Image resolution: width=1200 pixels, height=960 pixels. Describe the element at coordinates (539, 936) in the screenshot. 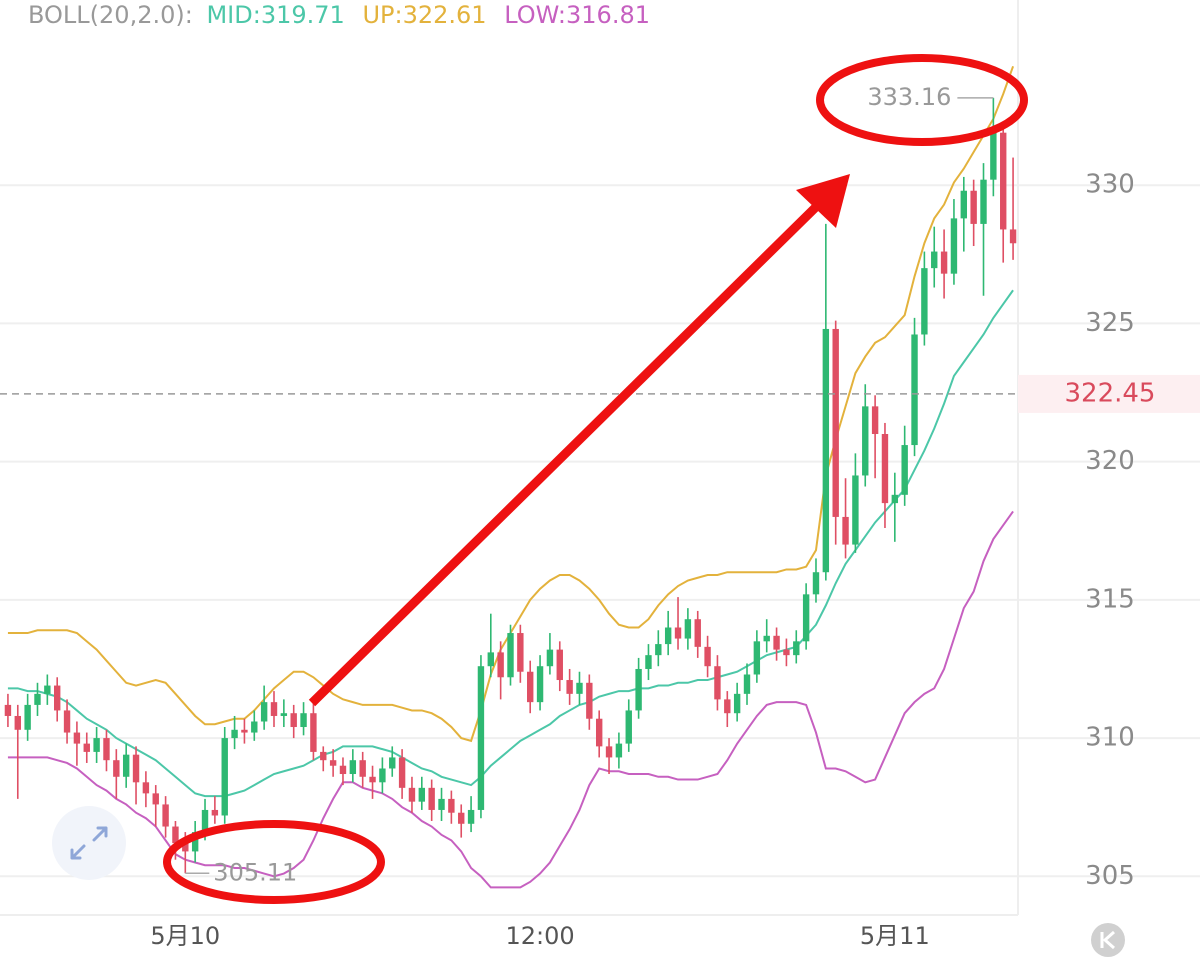

I see `x-tick-label: 12:00` at that location.